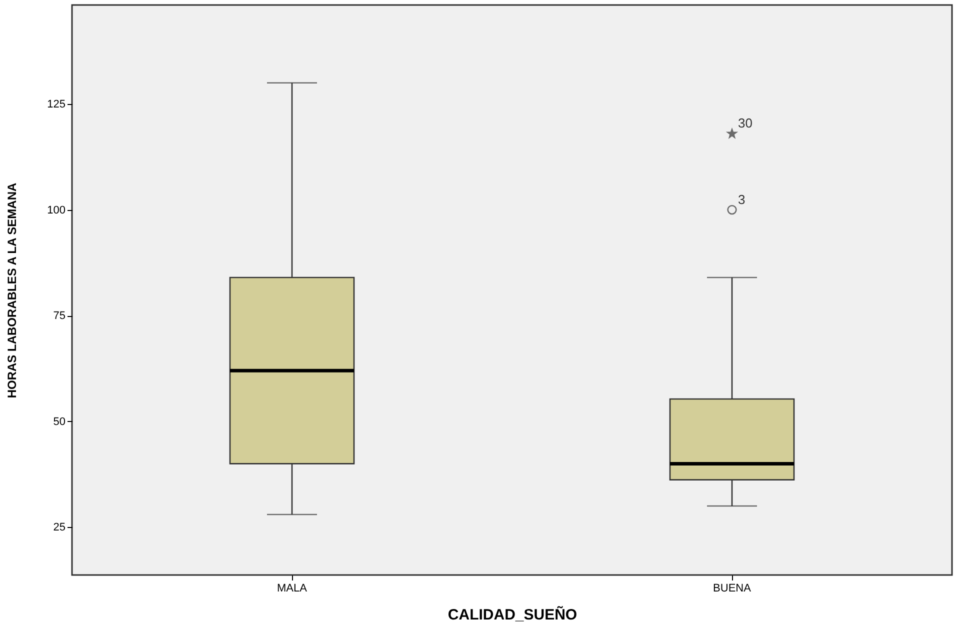 Image resolution: width=970 pixels, height=639 pixels. Describe the element at coordinates (732, 588) in the screenshot. I see `x-tick-label: BUENA` at that location.